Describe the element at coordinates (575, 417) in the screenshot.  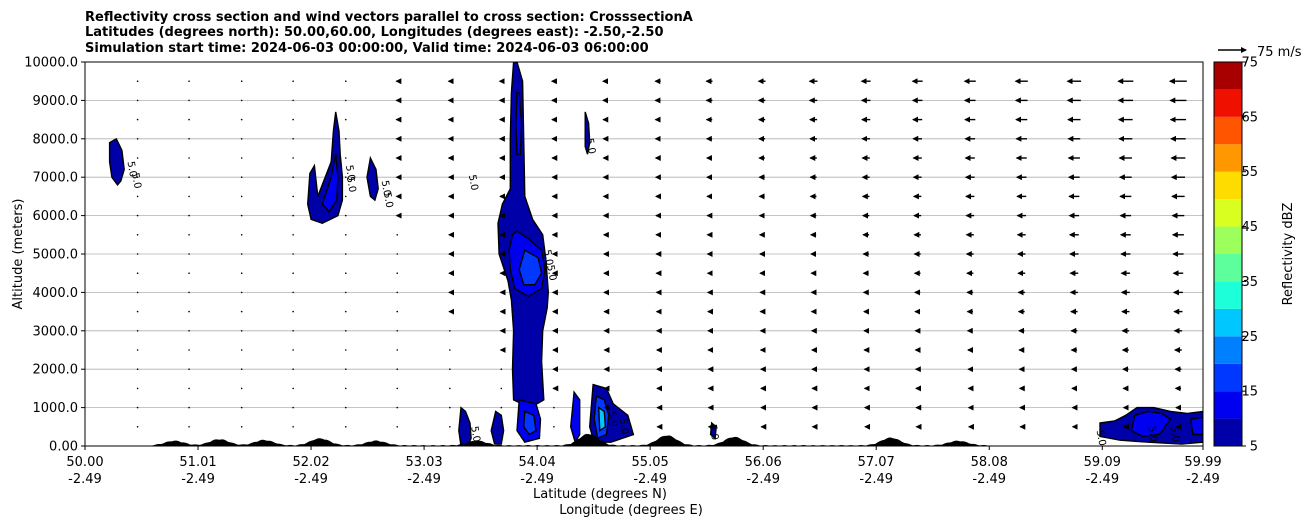
I see `echo-54.4-low` at that location.